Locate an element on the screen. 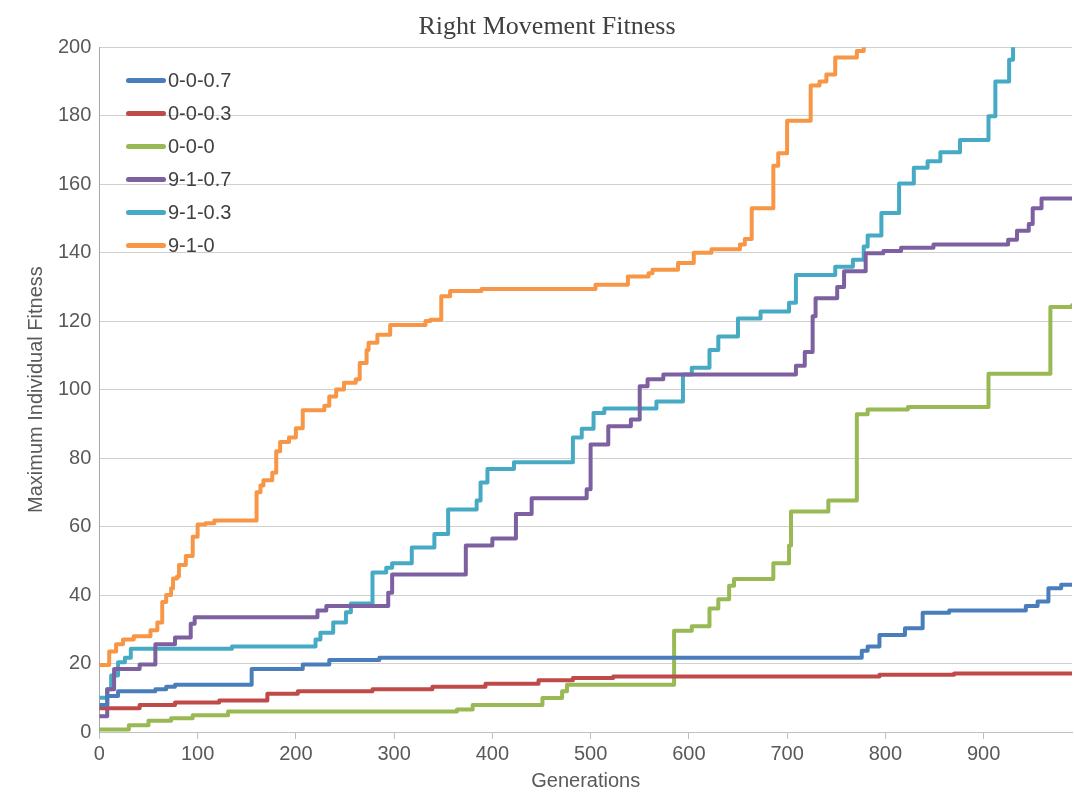 The height and width of the screenshot is (793, 1074). y-tick-label: 160 is located at coordinates (74, 182).